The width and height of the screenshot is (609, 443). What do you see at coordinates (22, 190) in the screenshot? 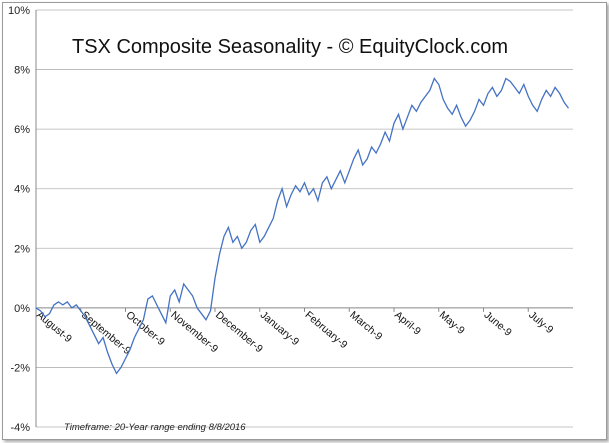
I see `y-tick-label: 4%` at bounding box center [22, 190].